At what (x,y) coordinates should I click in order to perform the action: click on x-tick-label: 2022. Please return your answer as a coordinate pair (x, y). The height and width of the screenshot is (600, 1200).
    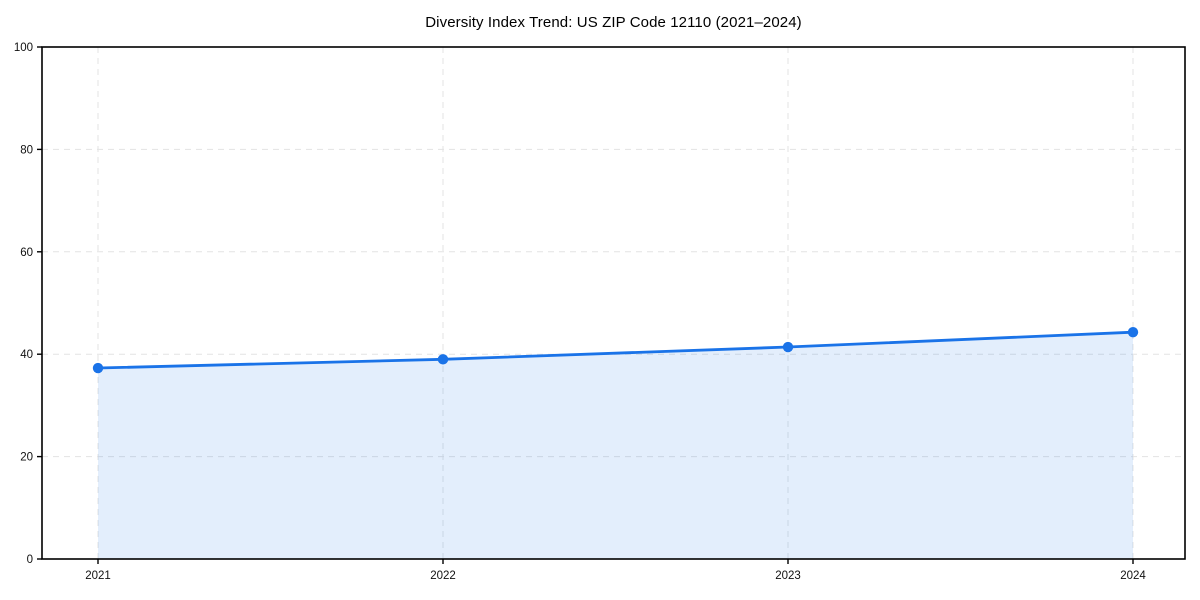
    Looking at the image, I should click on (443, 576).